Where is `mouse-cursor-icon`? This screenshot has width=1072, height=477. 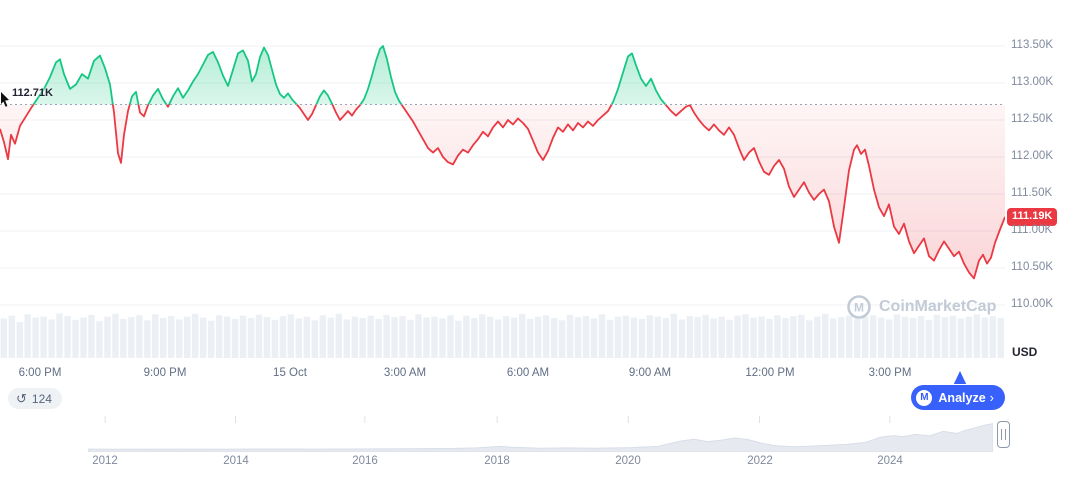 mouse-cursor-icon is located at coordinates (5, 99).